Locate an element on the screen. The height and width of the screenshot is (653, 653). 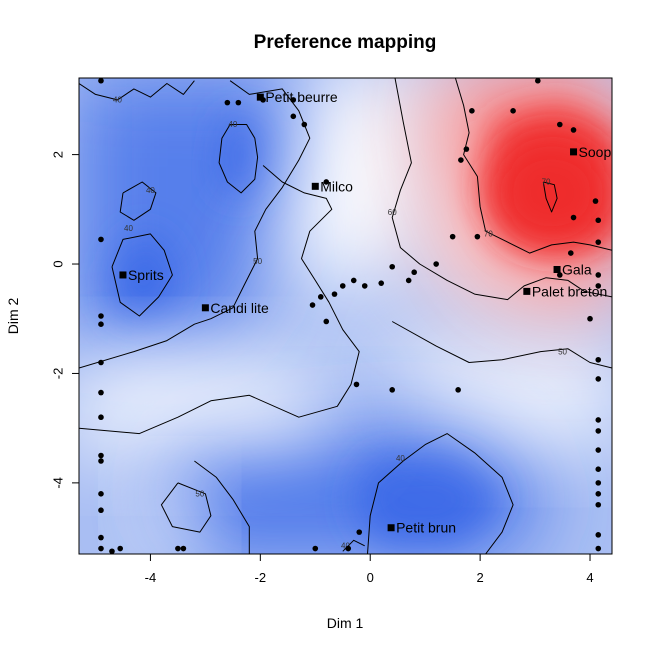
product-label: Sprits is located at coordinates (146, 275).